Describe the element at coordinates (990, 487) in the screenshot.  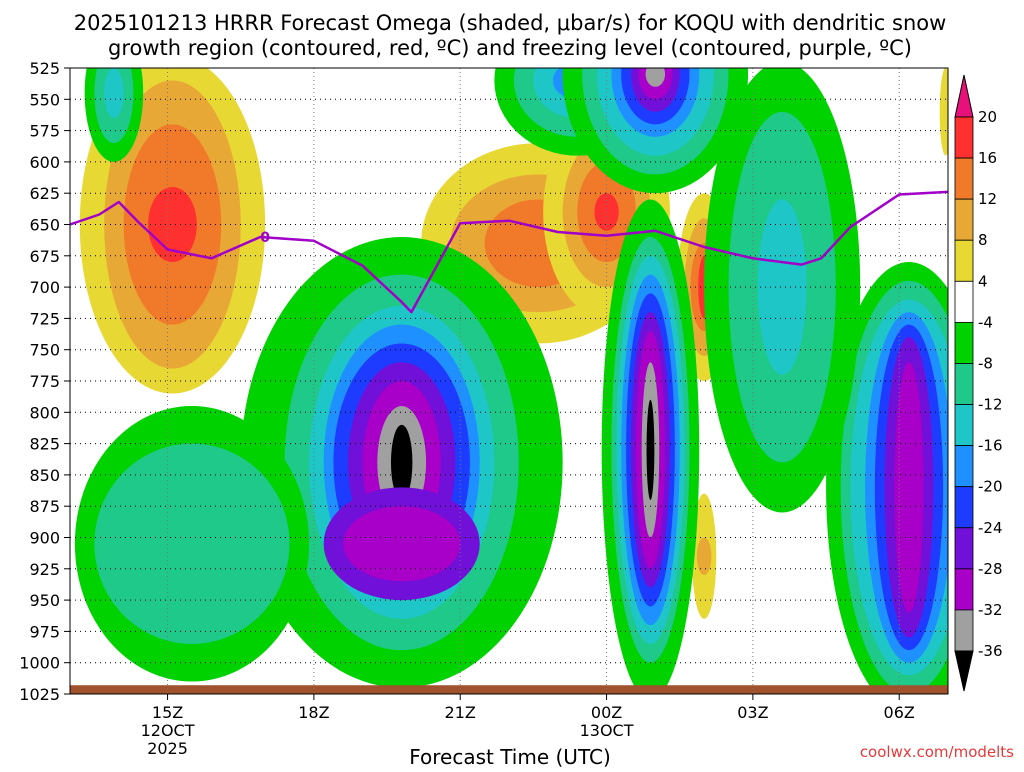
I see `colorbar-tick-label--20: -20` at that location.